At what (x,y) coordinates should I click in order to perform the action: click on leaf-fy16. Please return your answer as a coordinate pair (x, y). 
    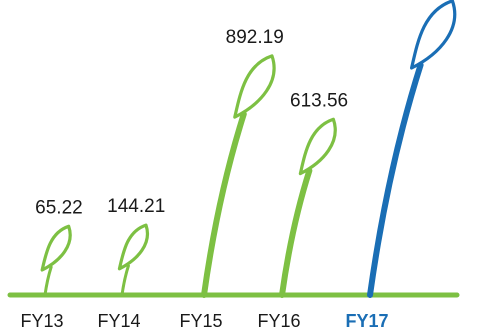
    Looking at the image, I should click on (317, 146).